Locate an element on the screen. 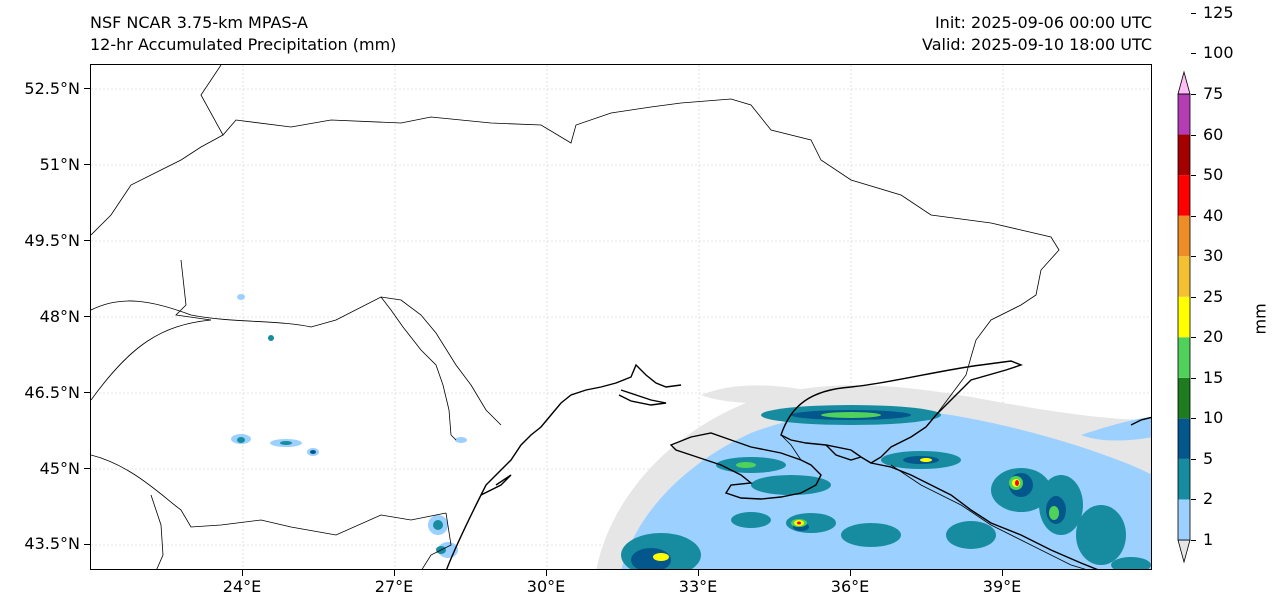 The width and height of the screenshot is (1280, 614). colorbar-level-label: 50 is located at coordinates (1213, 175).